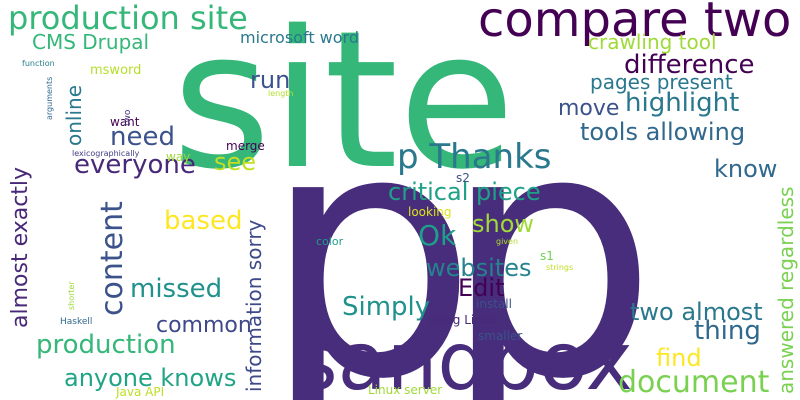  Describe the element at coordinates (106, 153) in the screenshot. I see `word-lexicographically: lexicographically` at that location.